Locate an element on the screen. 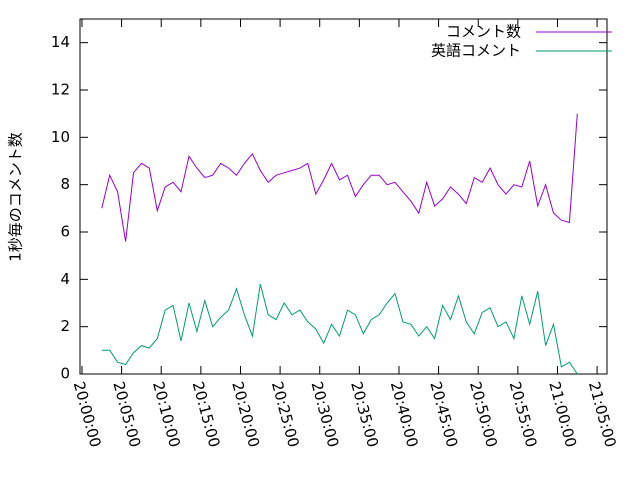 The width and height of the screenshot is (640, 480). x-tick-label: 20:15:00 is located at coordinates (206, 415).